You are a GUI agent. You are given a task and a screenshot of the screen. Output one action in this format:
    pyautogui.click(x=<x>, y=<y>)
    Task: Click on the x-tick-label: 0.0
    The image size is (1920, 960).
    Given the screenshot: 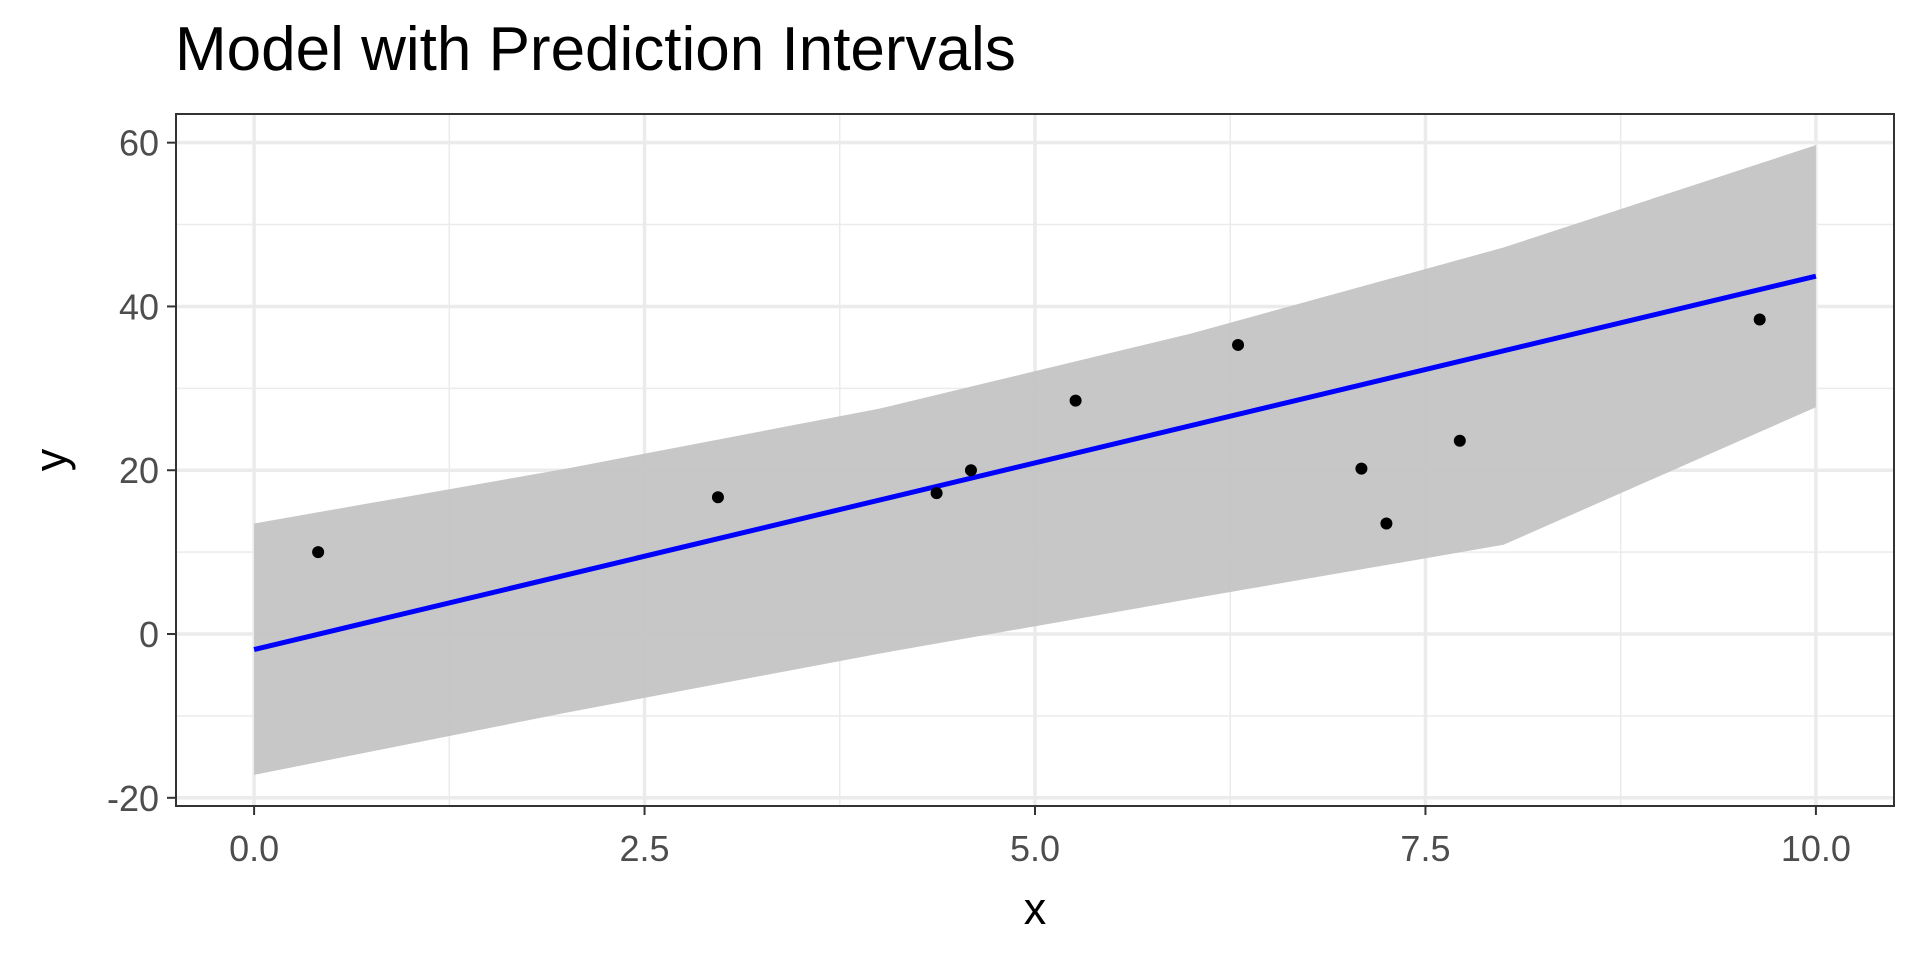 What is the action you would take?
    pyautogui.click(x=254, y=848)
    